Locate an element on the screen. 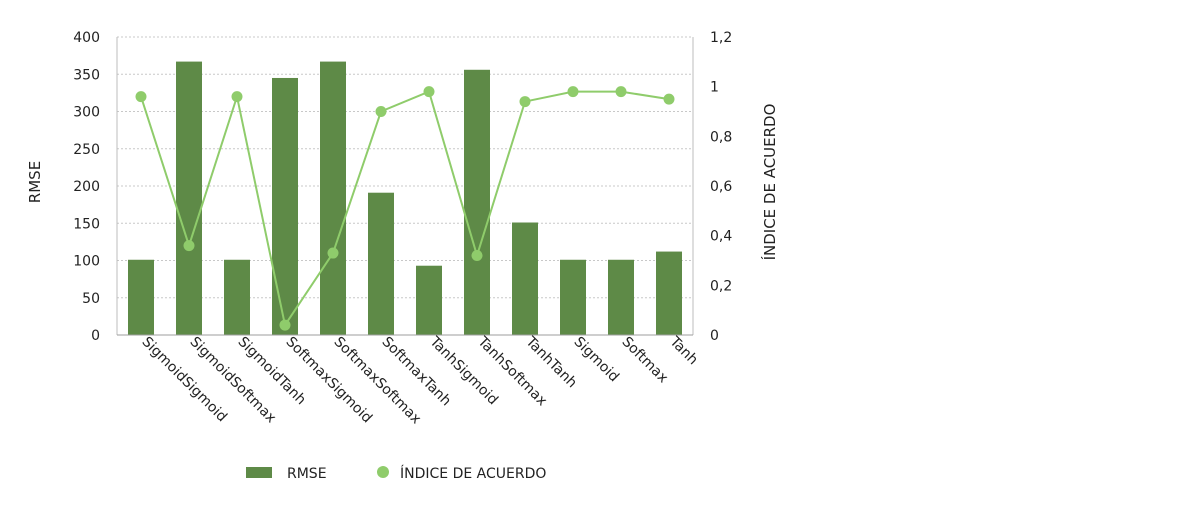 The height and width of the screenshot is (505, 1200). y-tick-label: 100 is located at coordinates (86, 262).